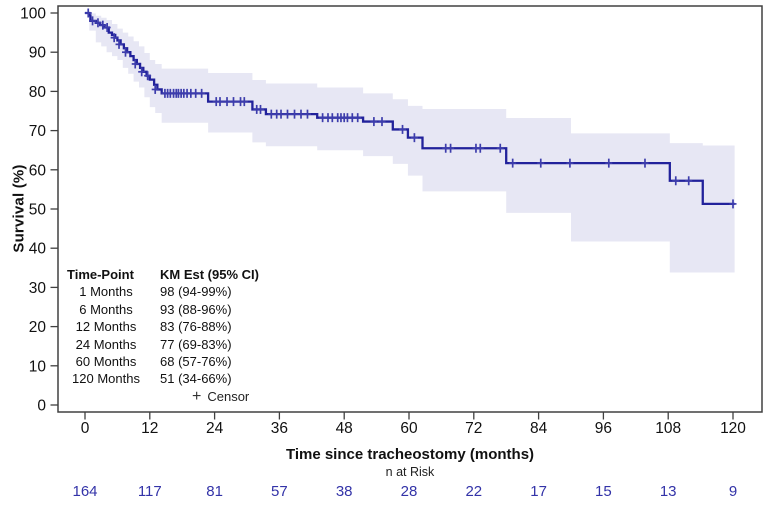 The height and width of the screenshot is (506, 767). What do you see at coordinates (344, 491) in the screenshot?
I see `n-at-risk-value: 38` at bounding box center [344, 491].